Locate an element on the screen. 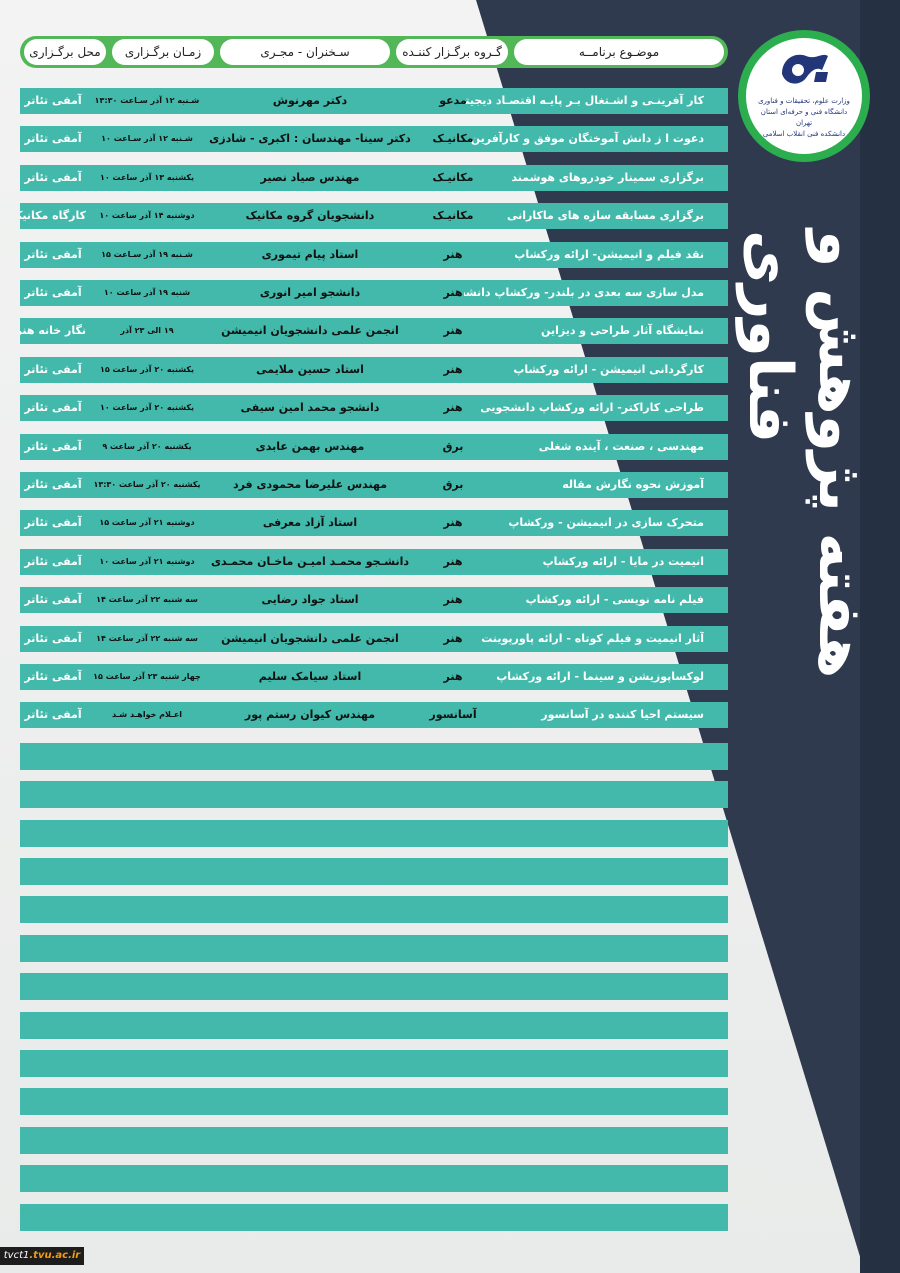 The image size is (900, 1273). event-time: یکشنبه ۱۳ آذر ساعت ۱۰ is located at coordinates (147, 177).